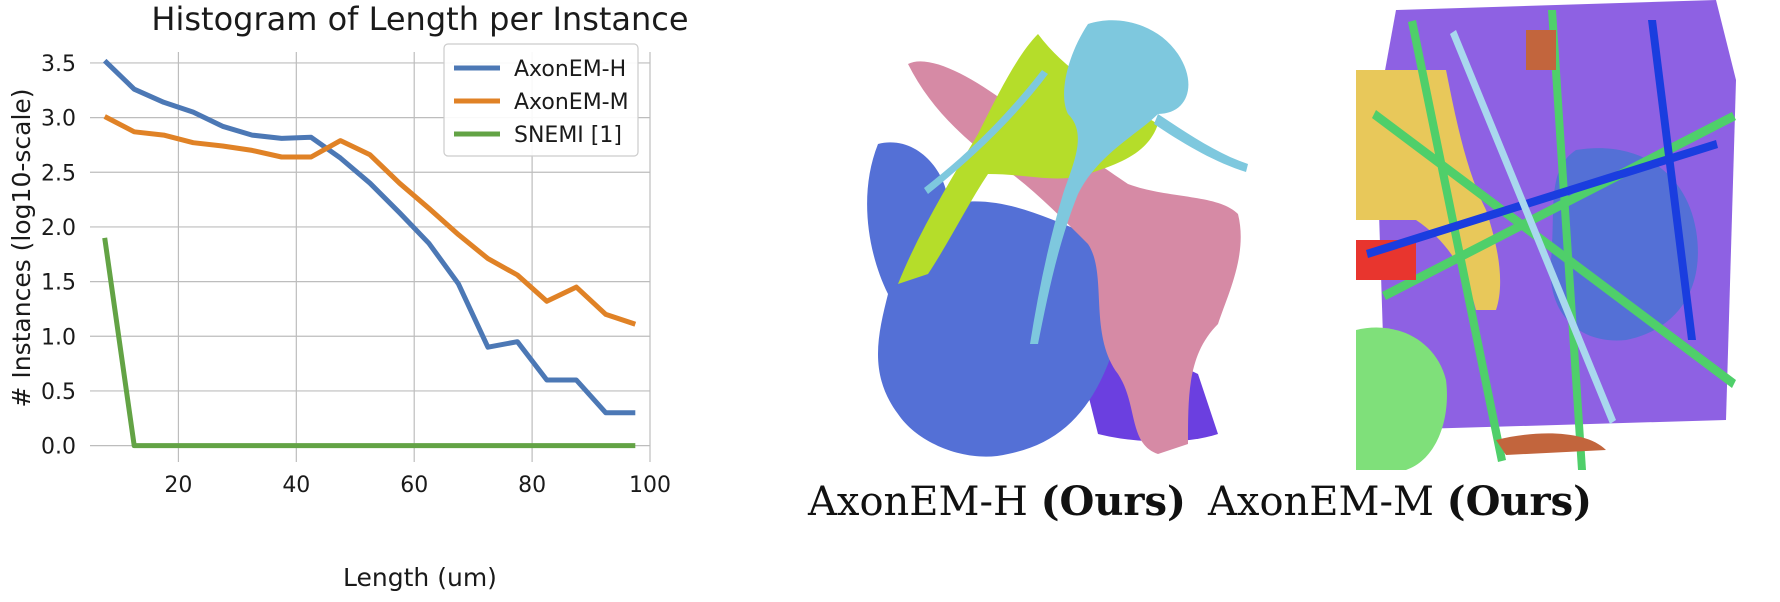 The image size is (1780, 602). What do you see at coordinates (1327, 502) in the screenshot?
I see `axonem-m-caption-name: AxonEM-M` at bounding box center [1327, 502].